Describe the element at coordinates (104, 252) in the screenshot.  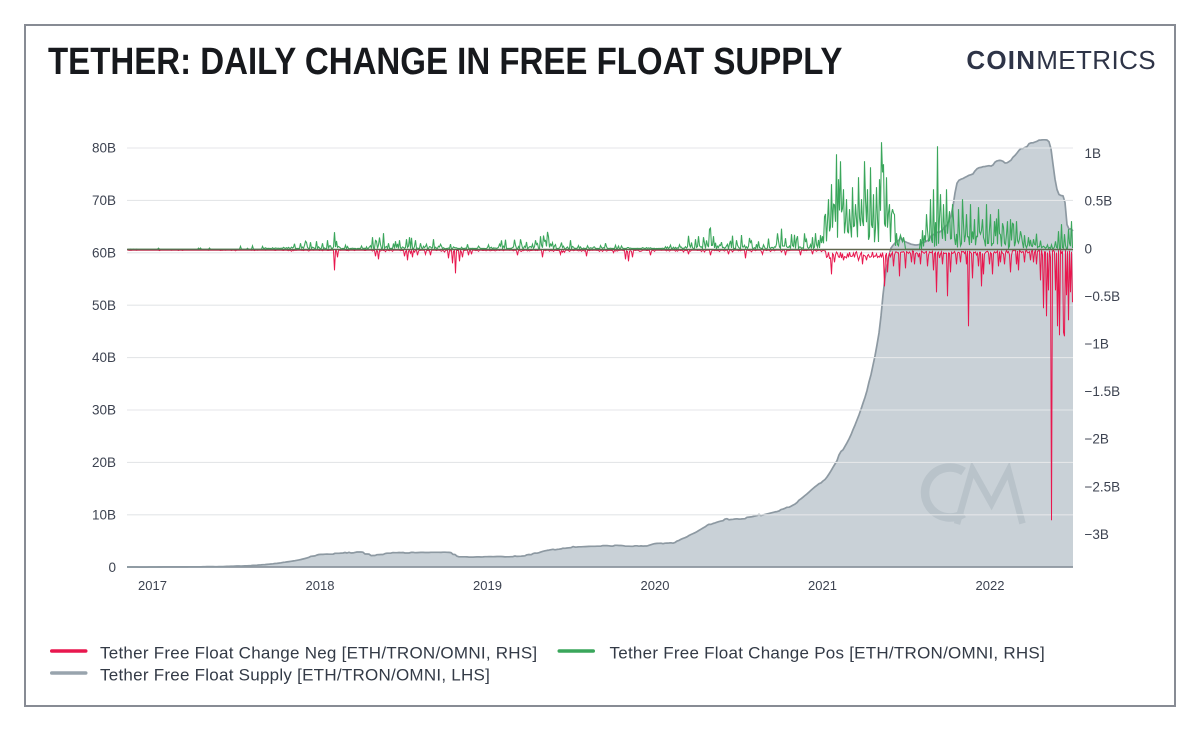
I see `svg-text: 60B` at that location.